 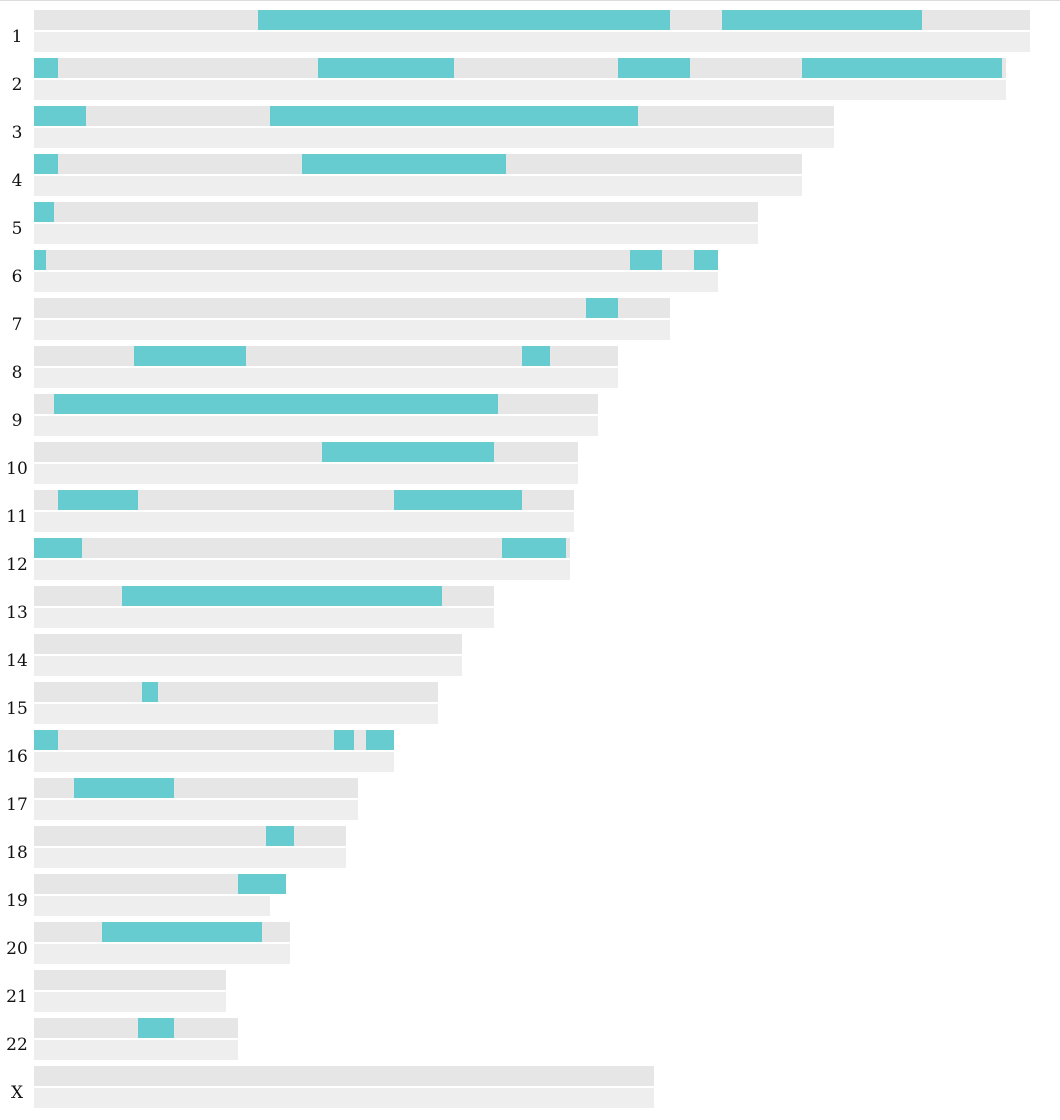 I want to click on chromosome-row: 12, so click(x=530, y=560).